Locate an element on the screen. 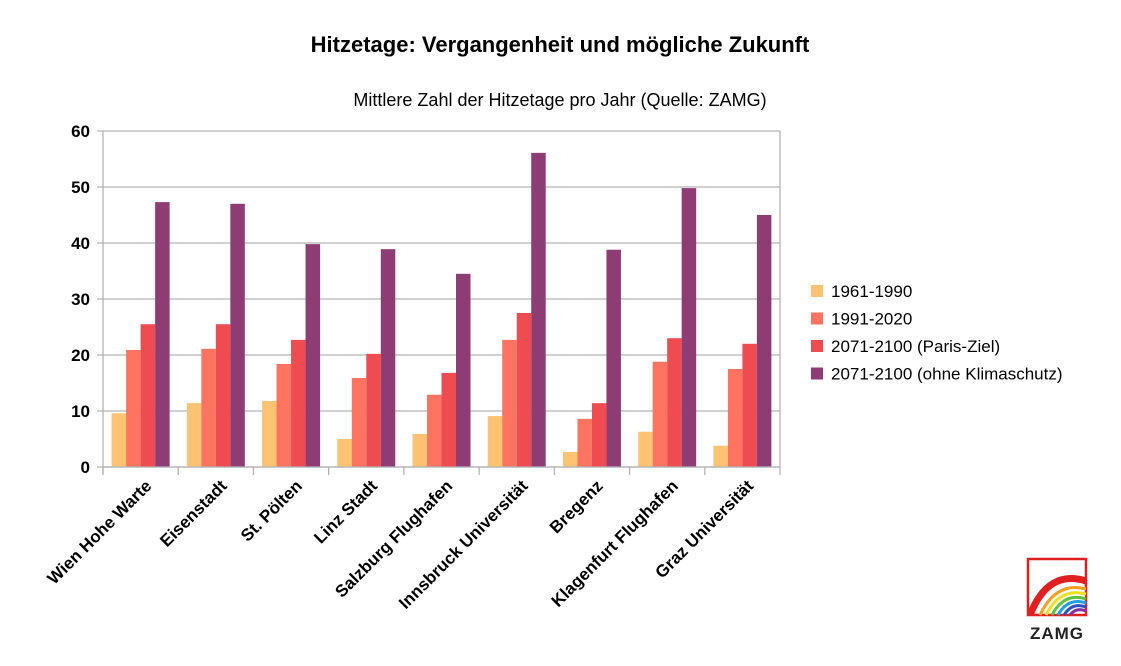  y-tick-label: 10 is located at coordinates (80, 411).